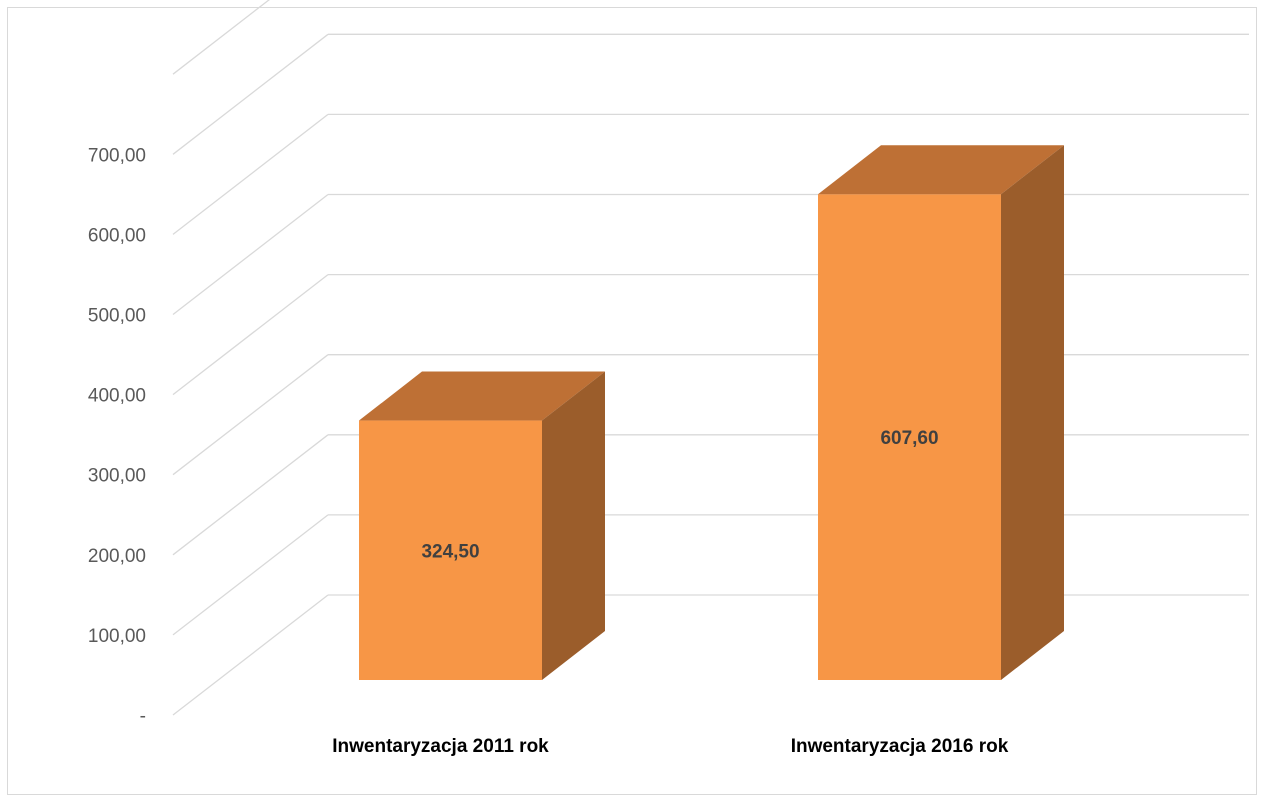 Image resolution: width=1263 pixels, height=802 pixels. What do you see at coordinates (900, 746) in the screenshot?
I see `x-category-label: Inwentaryzacja 2016 rok` at bounding box center [900, 746].